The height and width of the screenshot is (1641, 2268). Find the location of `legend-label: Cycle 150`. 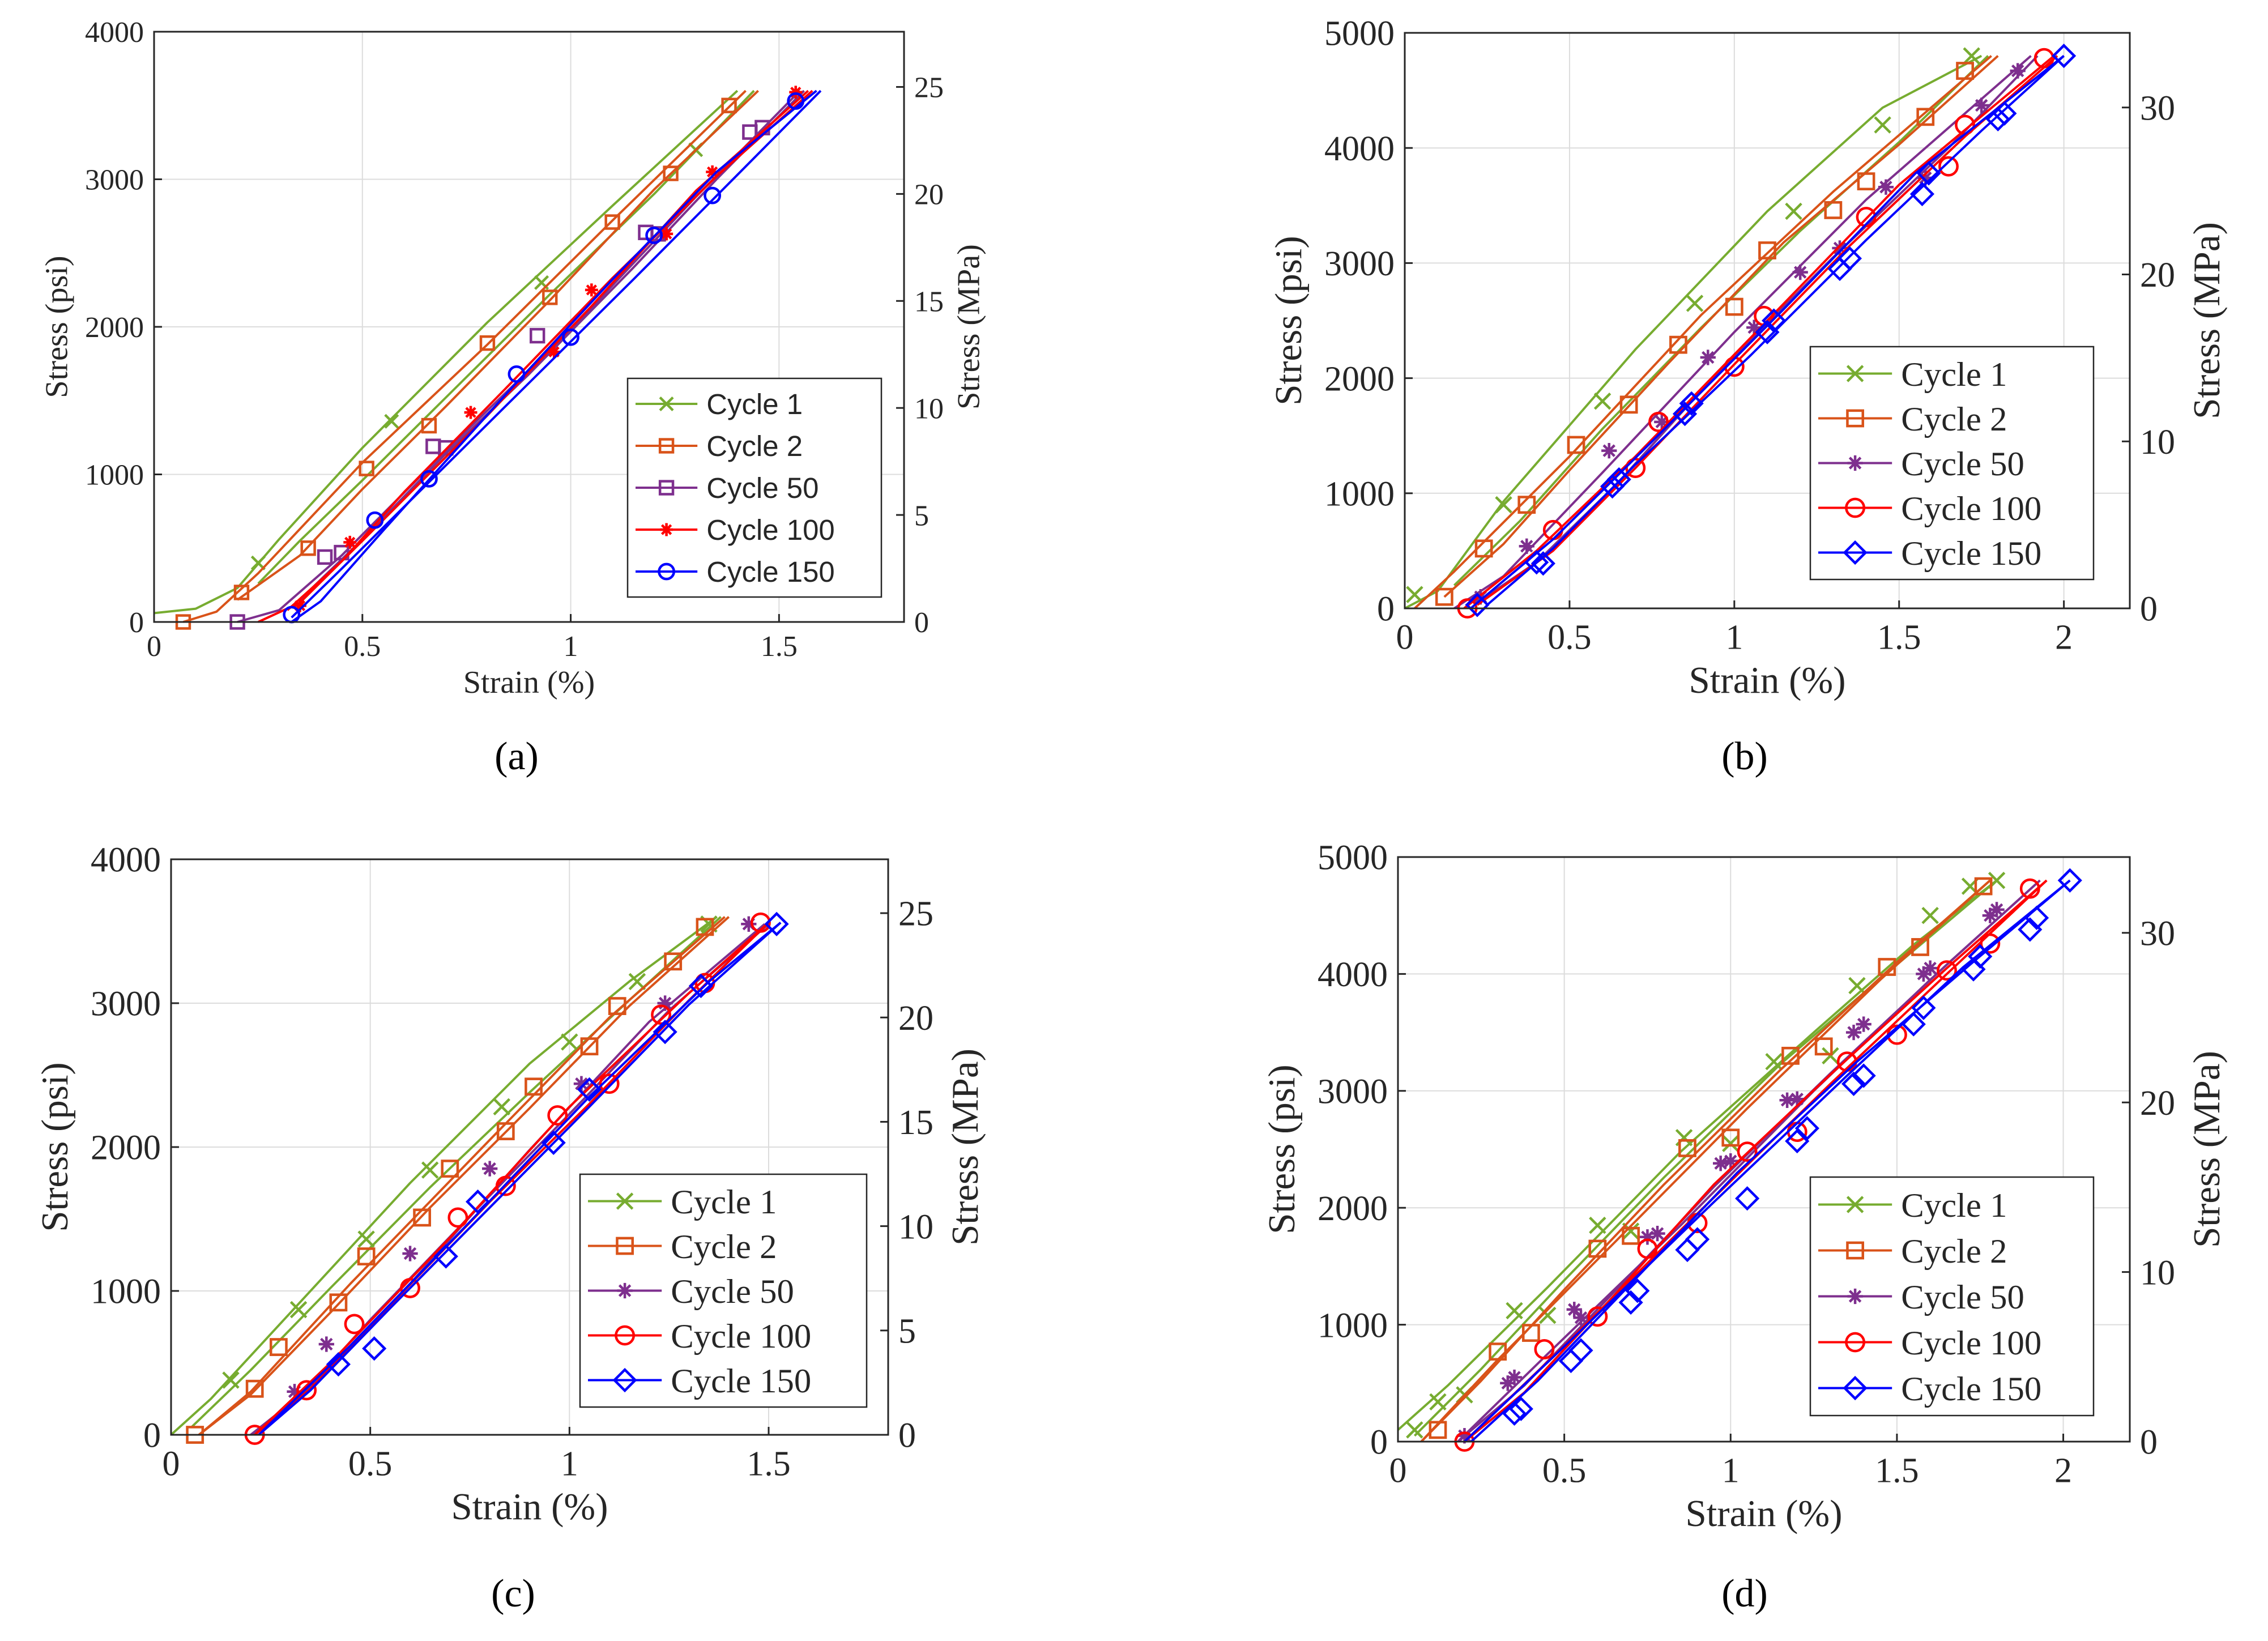

legend-label: Cycle 150 is located at coordinates (1971, 554).